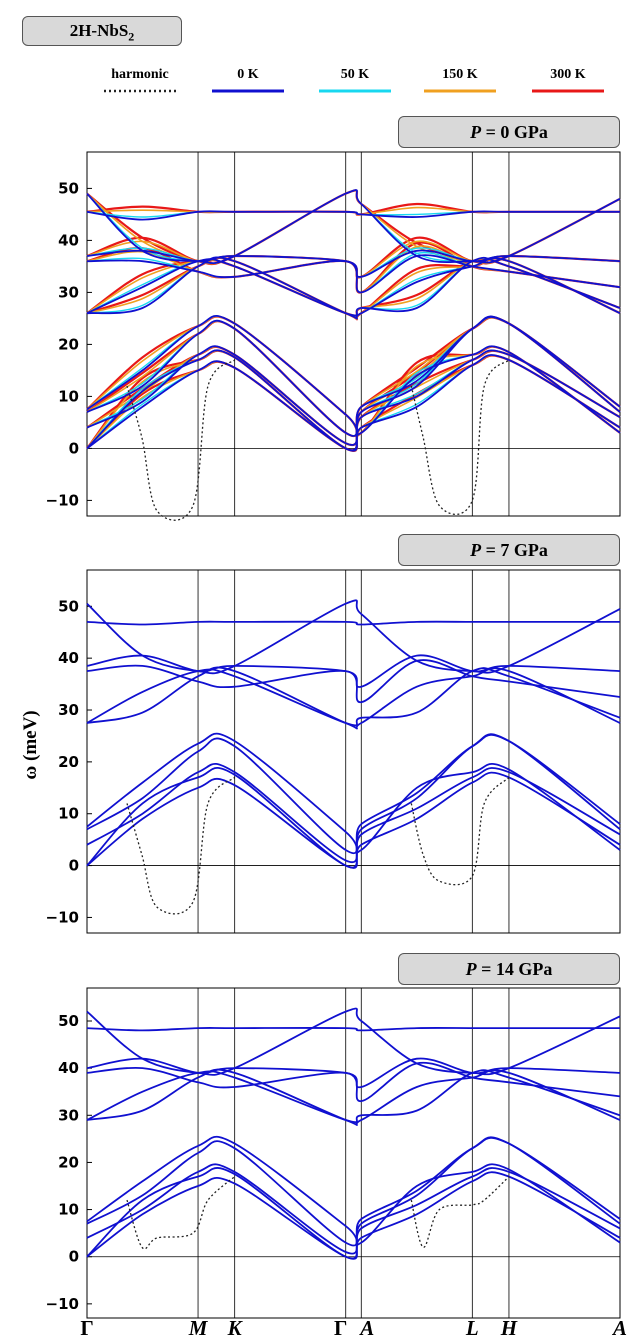 The image size is (627, 1338). I want to click on panel-label-p14: P = 14 GPa, so click(509, 969).